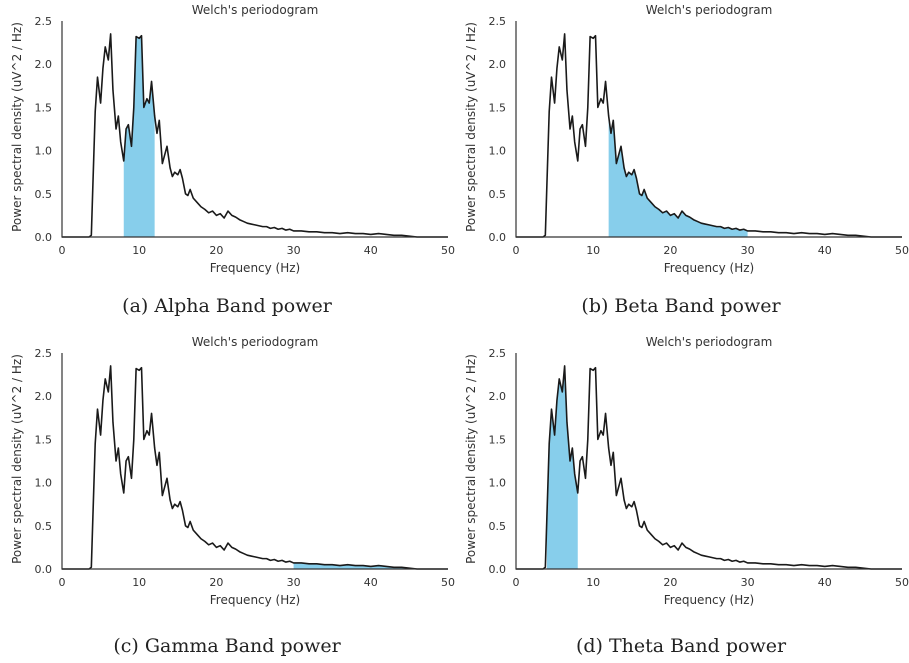 Image resolution: width=909 pixels, height=663 pixels. What do you see at coordinates (681, 306) in the screenshot?
I see `caption-beta: (b) Beta Band power` at bounding box center [681, 306].